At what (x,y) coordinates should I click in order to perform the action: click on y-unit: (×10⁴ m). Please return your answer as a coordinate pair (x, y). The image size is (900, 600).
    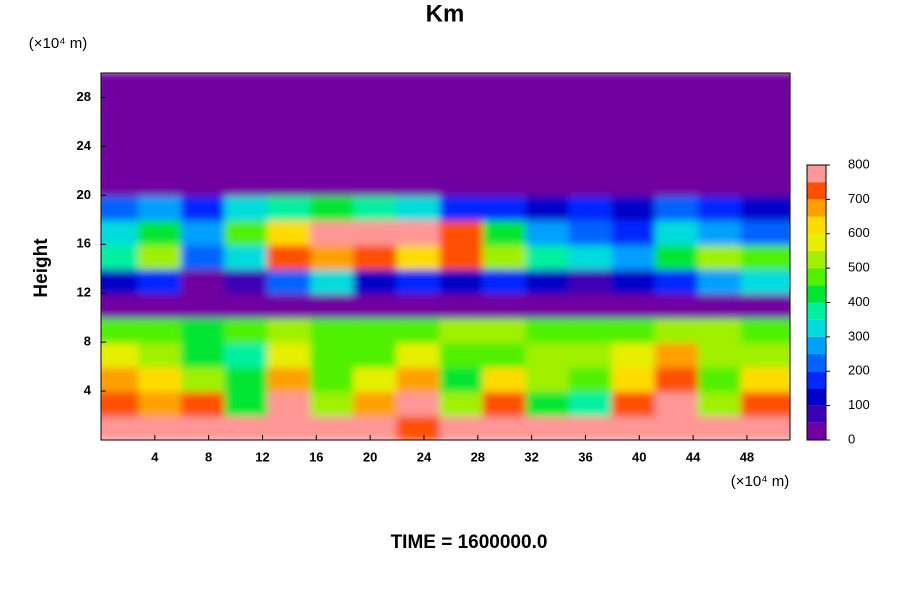
    Looking at the image, I should click on (58, 43).